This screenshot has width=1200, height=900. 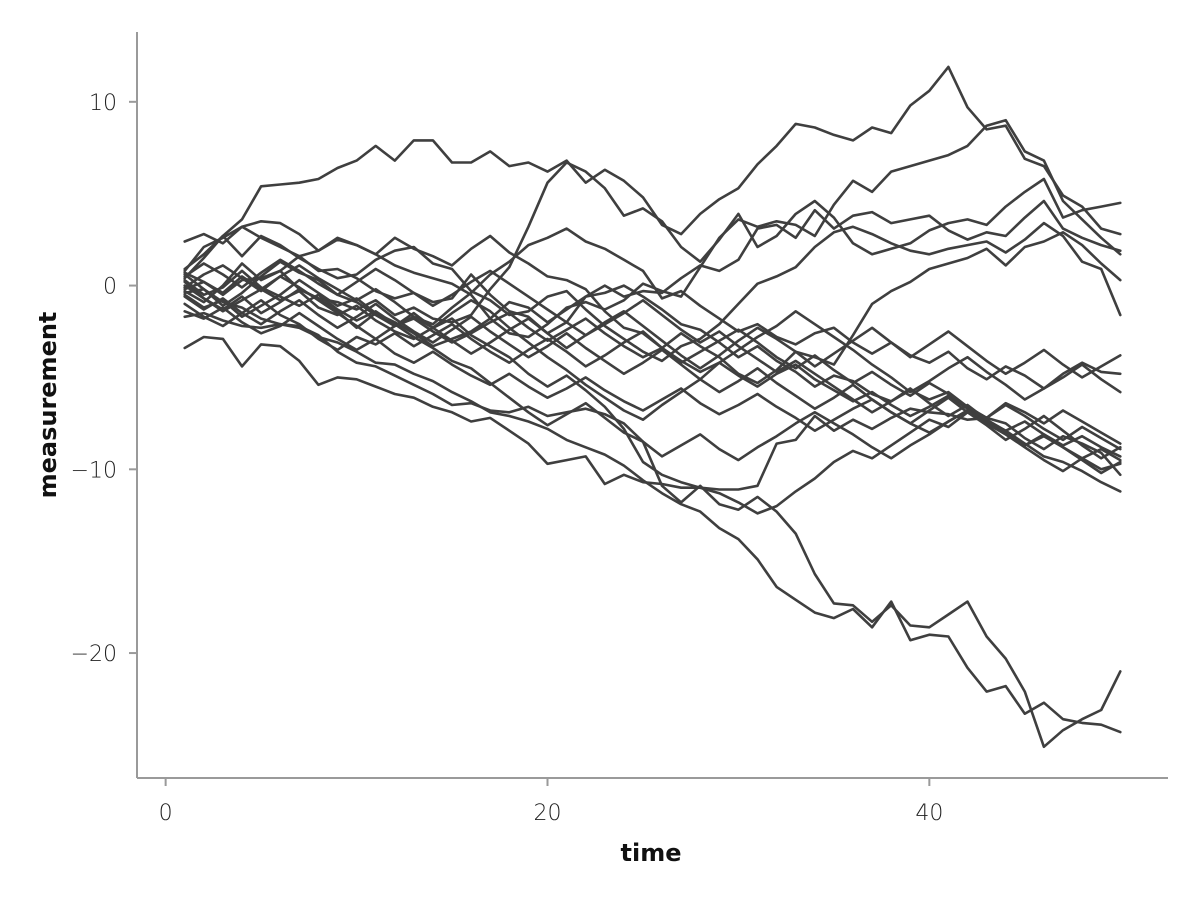 I want to click on y-tick-label: 10, so click(x=103, y=103).